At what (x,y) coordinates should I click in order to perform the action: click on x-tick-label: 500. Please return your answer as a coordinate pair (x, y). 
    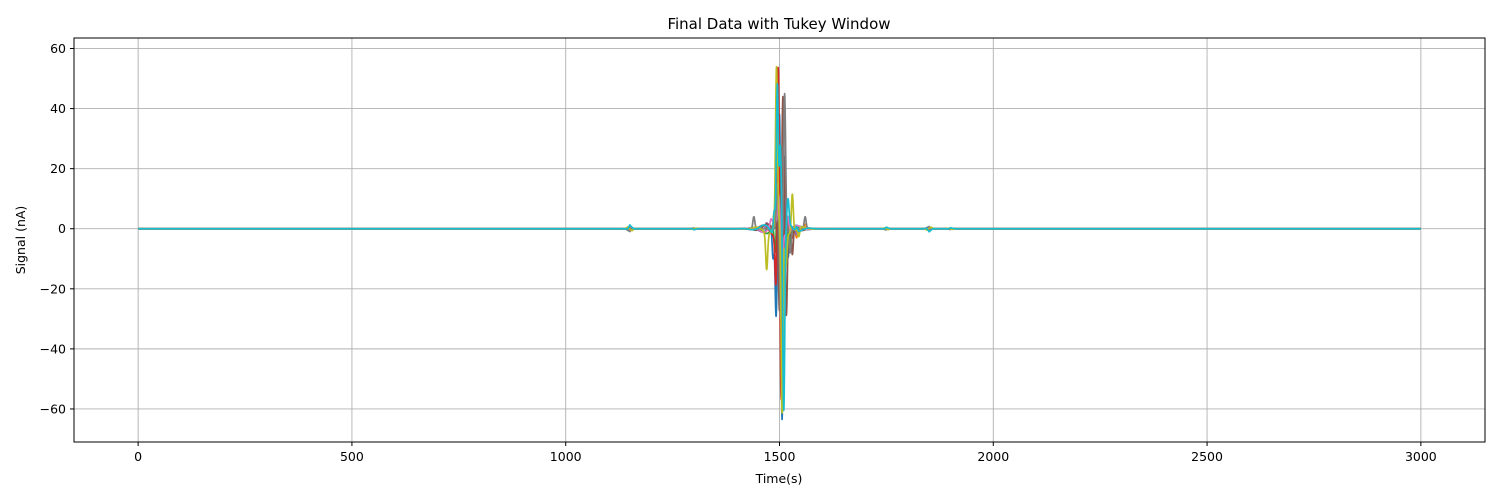
    Looking at the image, I should click on (352, 456).